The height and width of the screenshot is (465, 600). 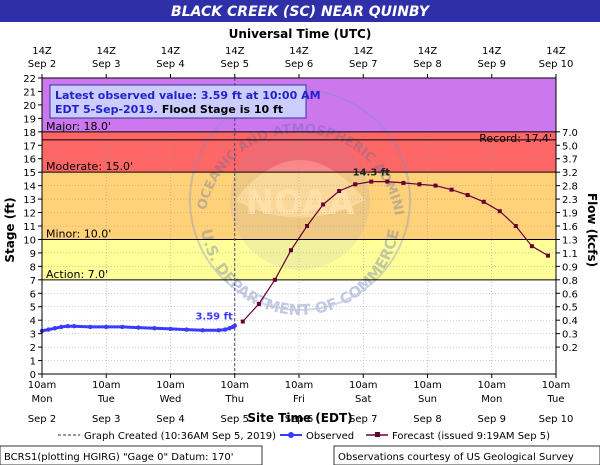 I want to click on top-tick-date: Sep 6, so click(x=299, y=64).